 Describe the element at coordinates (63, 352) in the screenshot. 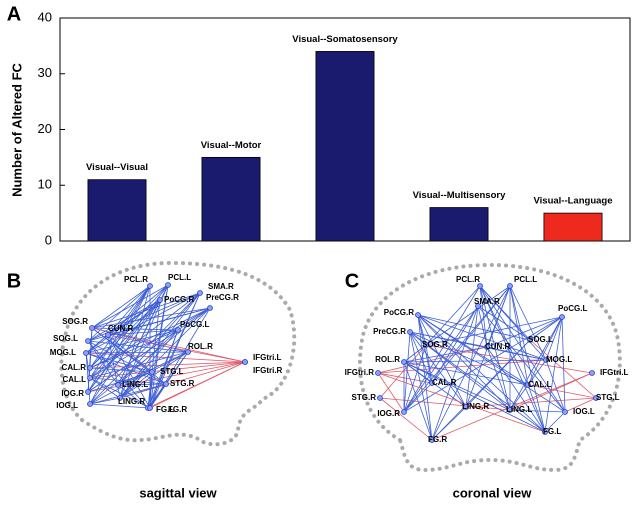

I see `node-label: MOG.L` at that location.